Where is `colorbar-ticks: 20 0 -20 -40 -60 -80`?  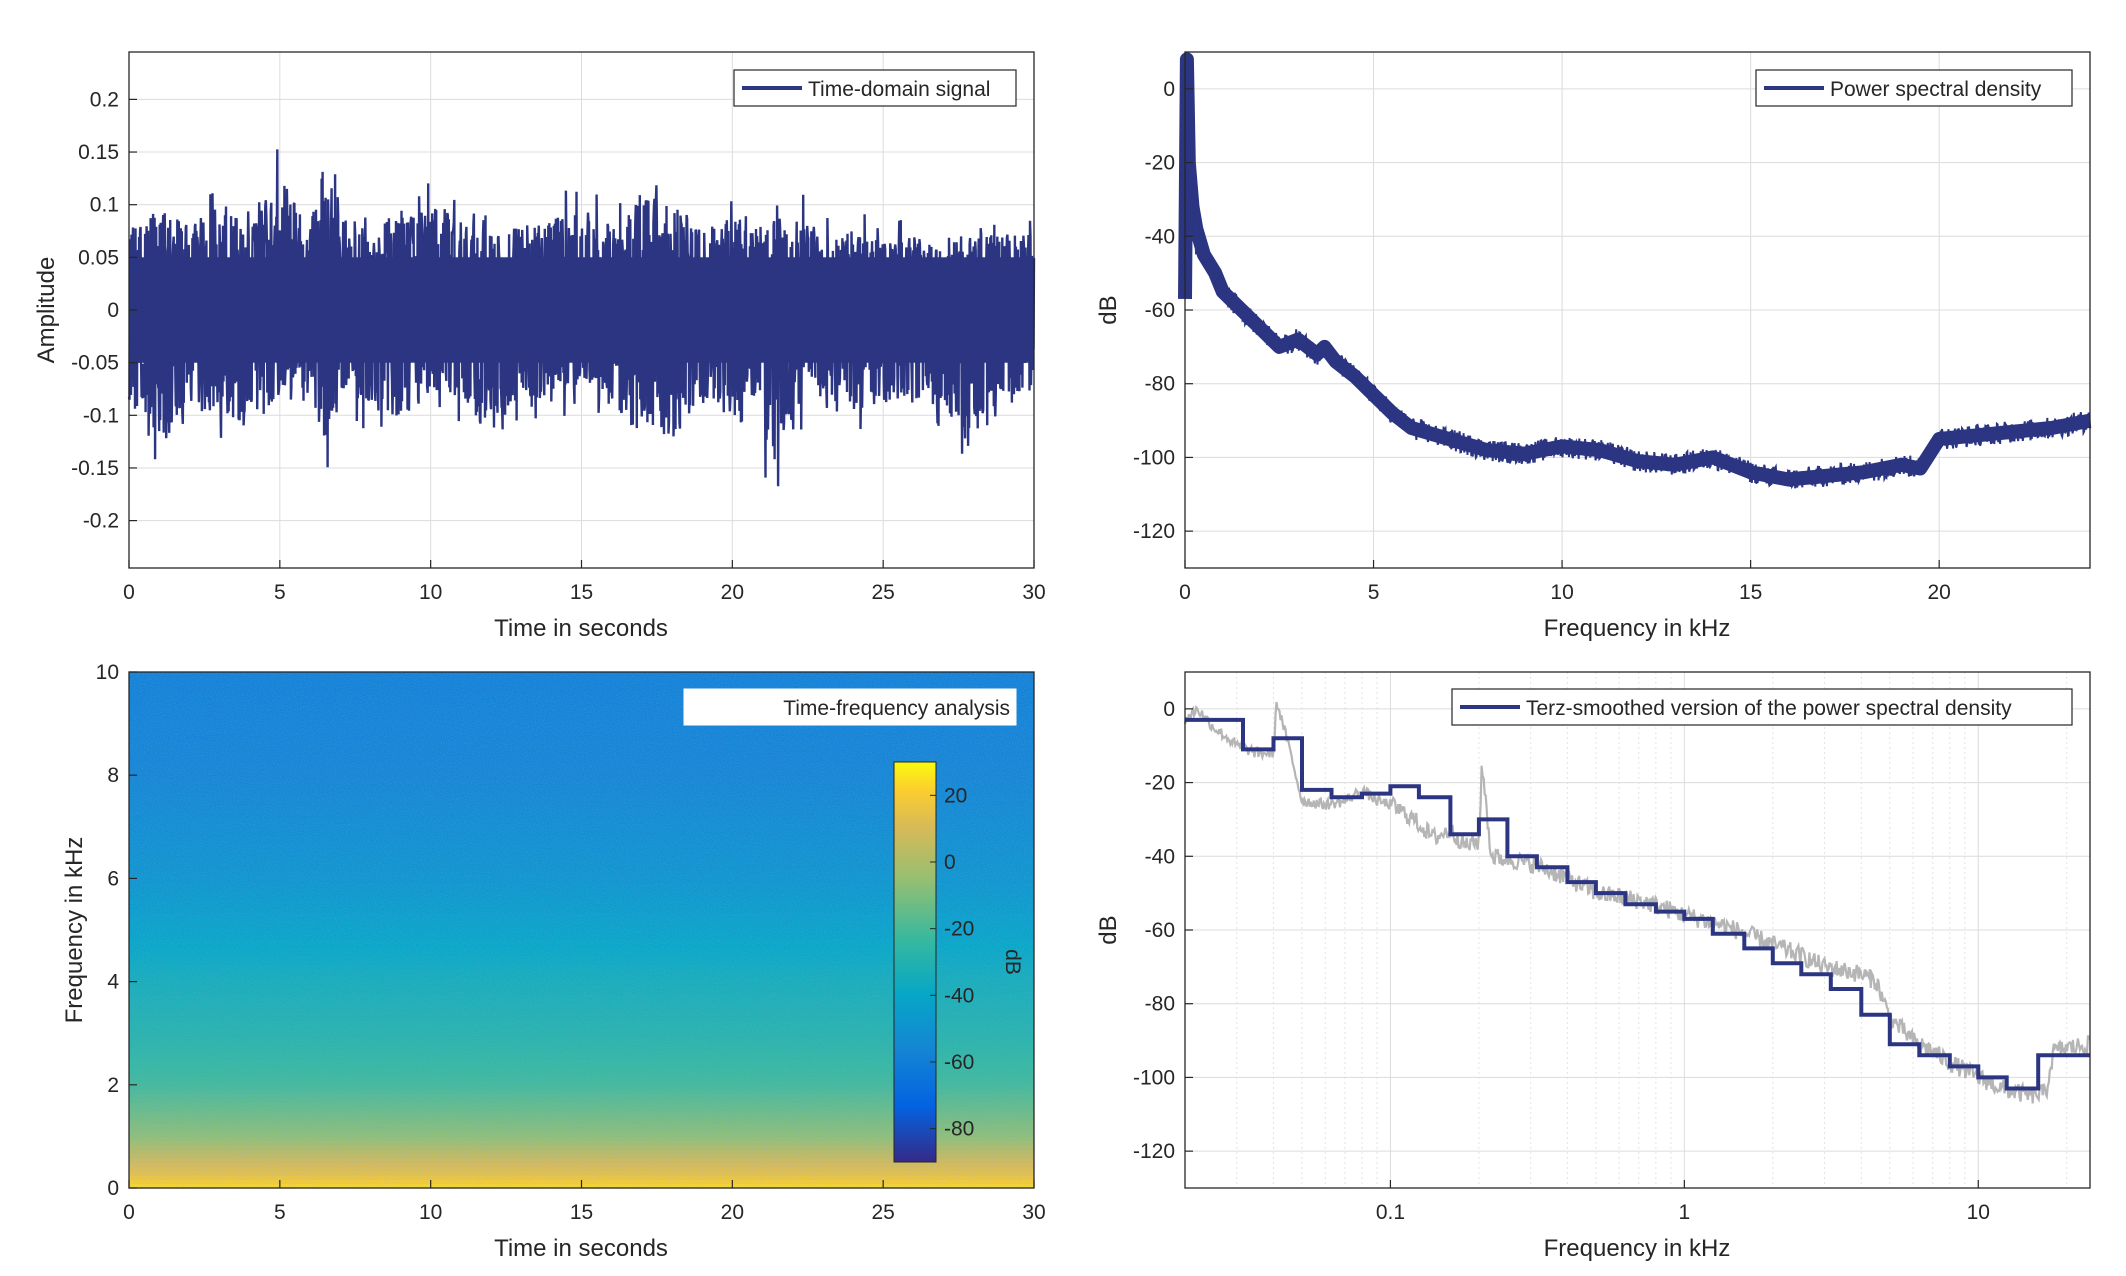 colorbar-ticks: 20 0 -20 -40 -60 -80 is located at coordinates (952, 962).